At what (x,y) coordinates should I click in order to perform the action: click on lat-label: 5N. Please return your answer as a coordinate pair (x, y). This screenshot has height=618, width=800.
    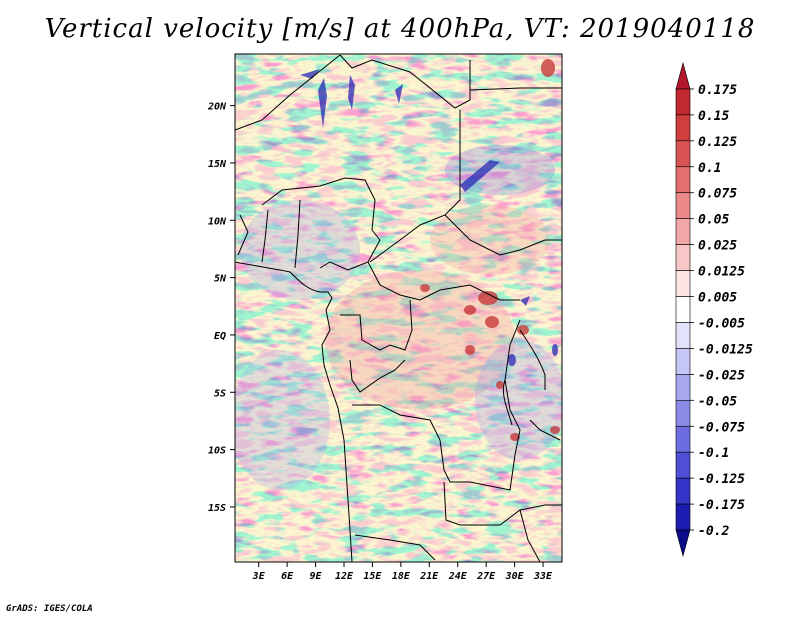
    Looking at the image, I should click on (220, 279).